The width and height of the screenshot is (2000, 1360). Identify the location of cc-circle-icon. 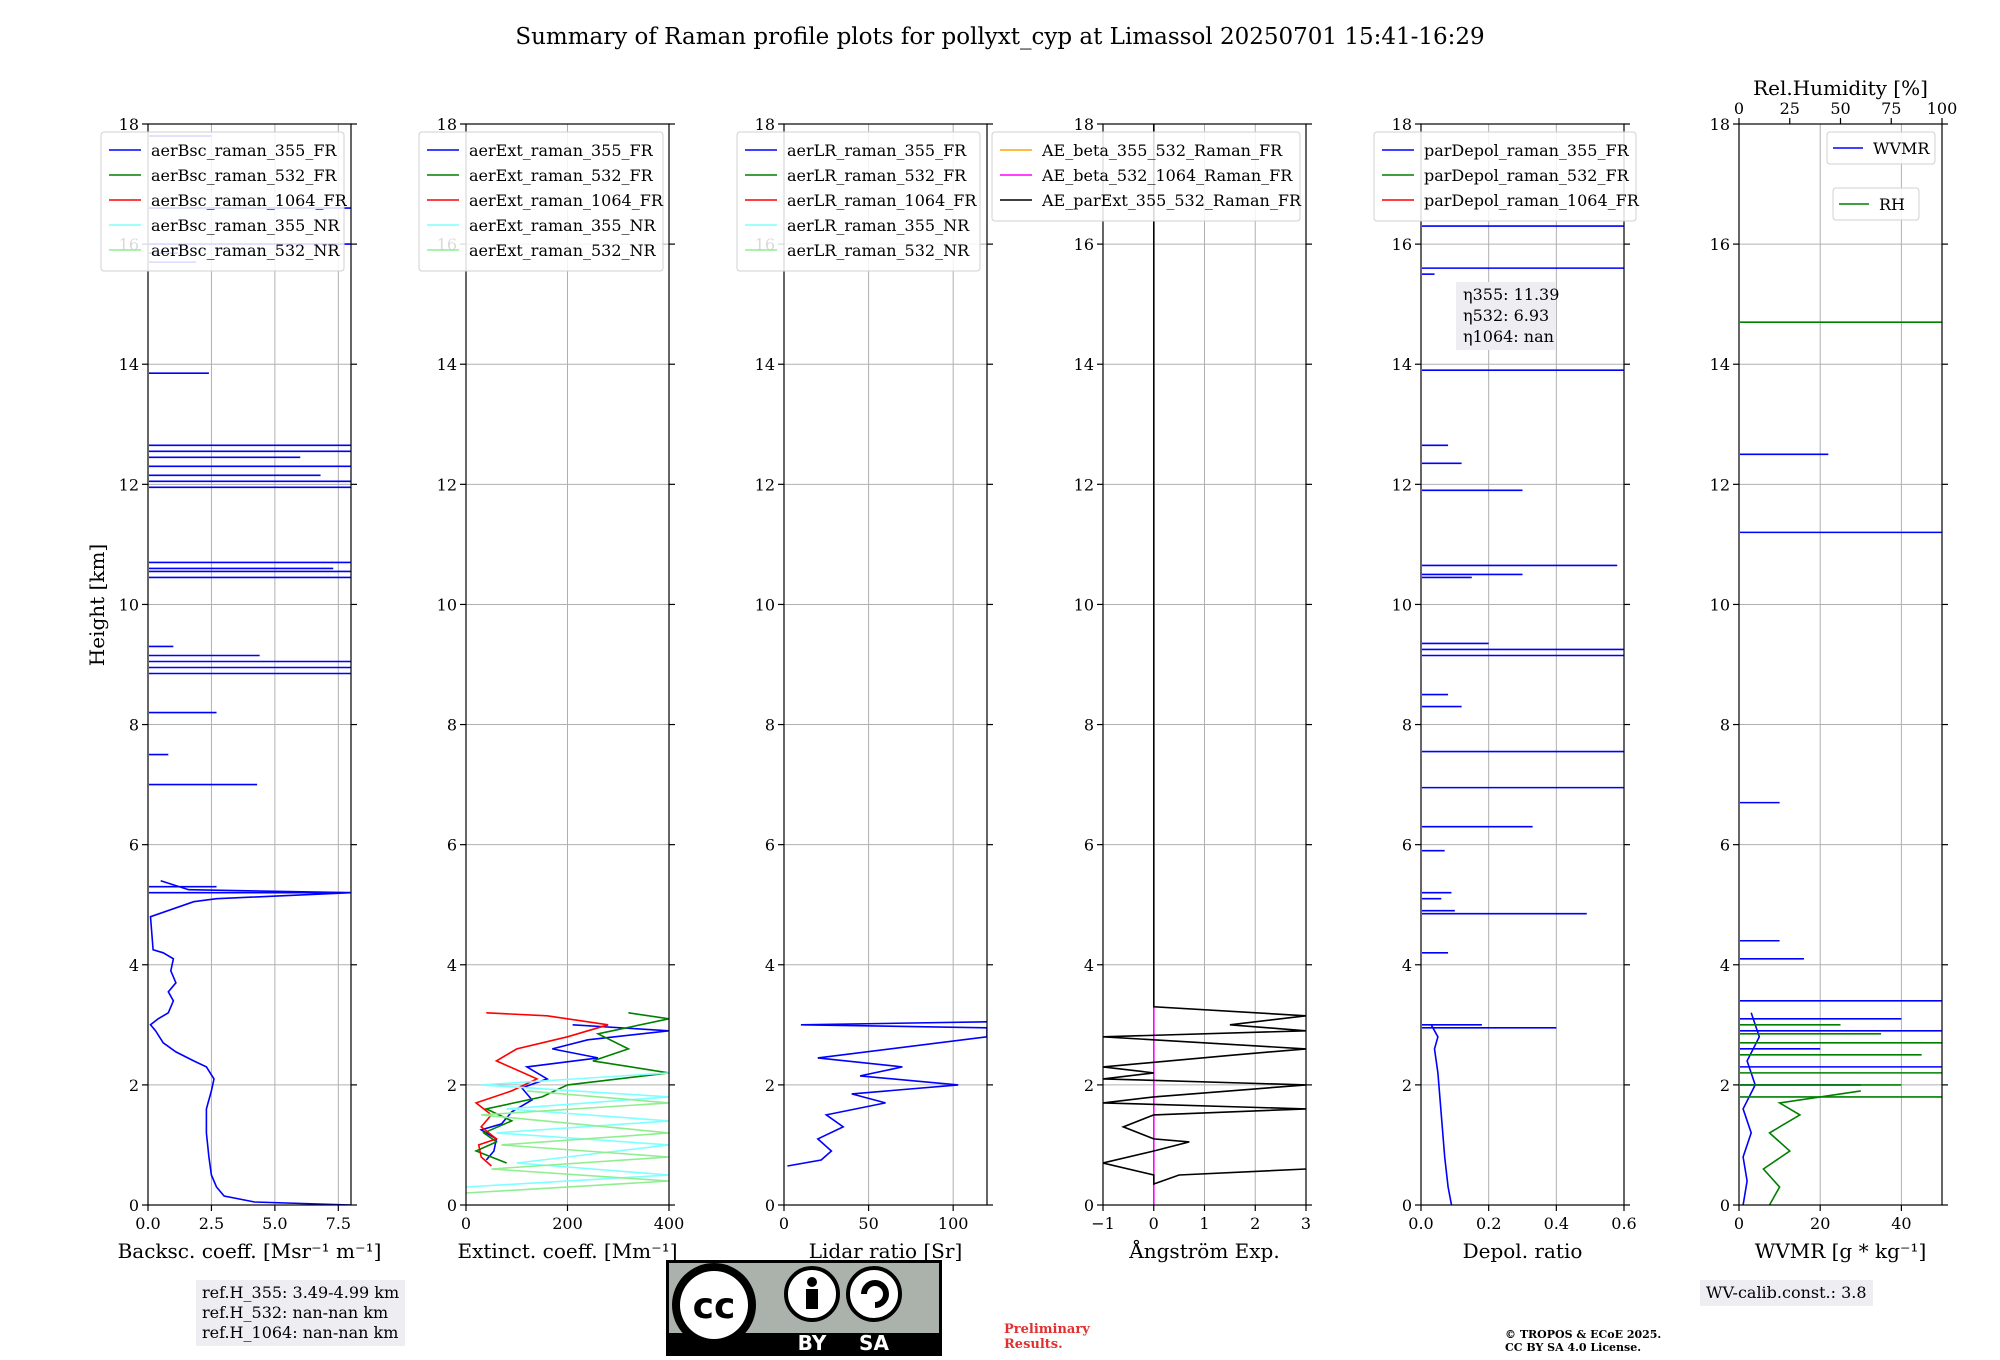
(714, 1305).